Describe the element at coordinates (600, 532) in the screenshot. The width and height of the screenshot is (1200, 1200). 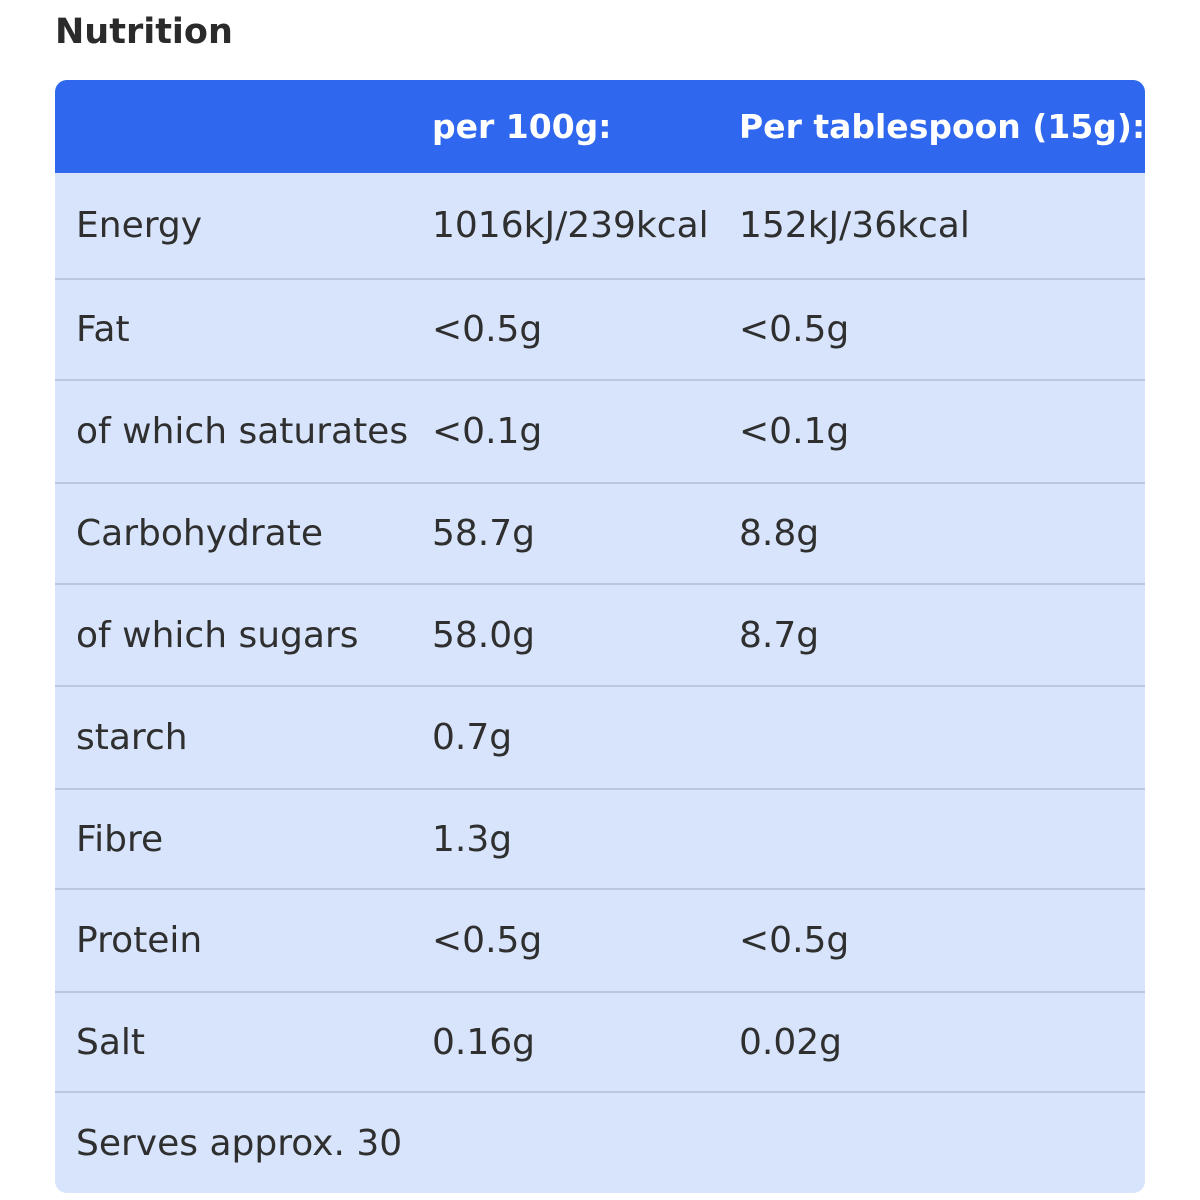
I see `table-row: Carbohydrate 58.7g 8.8g` at that location.